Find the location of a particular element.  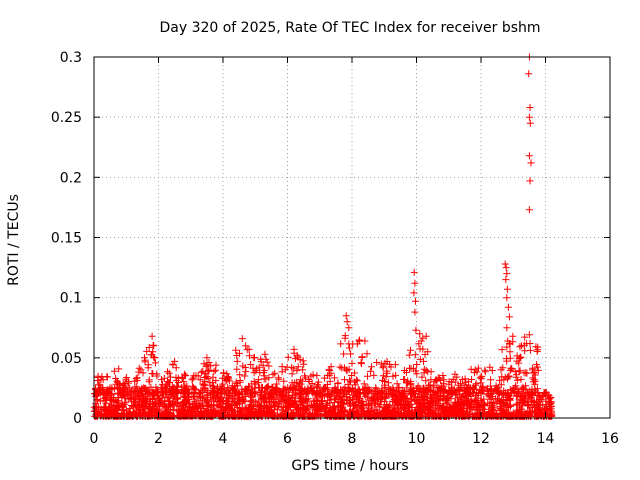

y-axis-label: ROTI / TECUs is located at coordinates (14, 240).